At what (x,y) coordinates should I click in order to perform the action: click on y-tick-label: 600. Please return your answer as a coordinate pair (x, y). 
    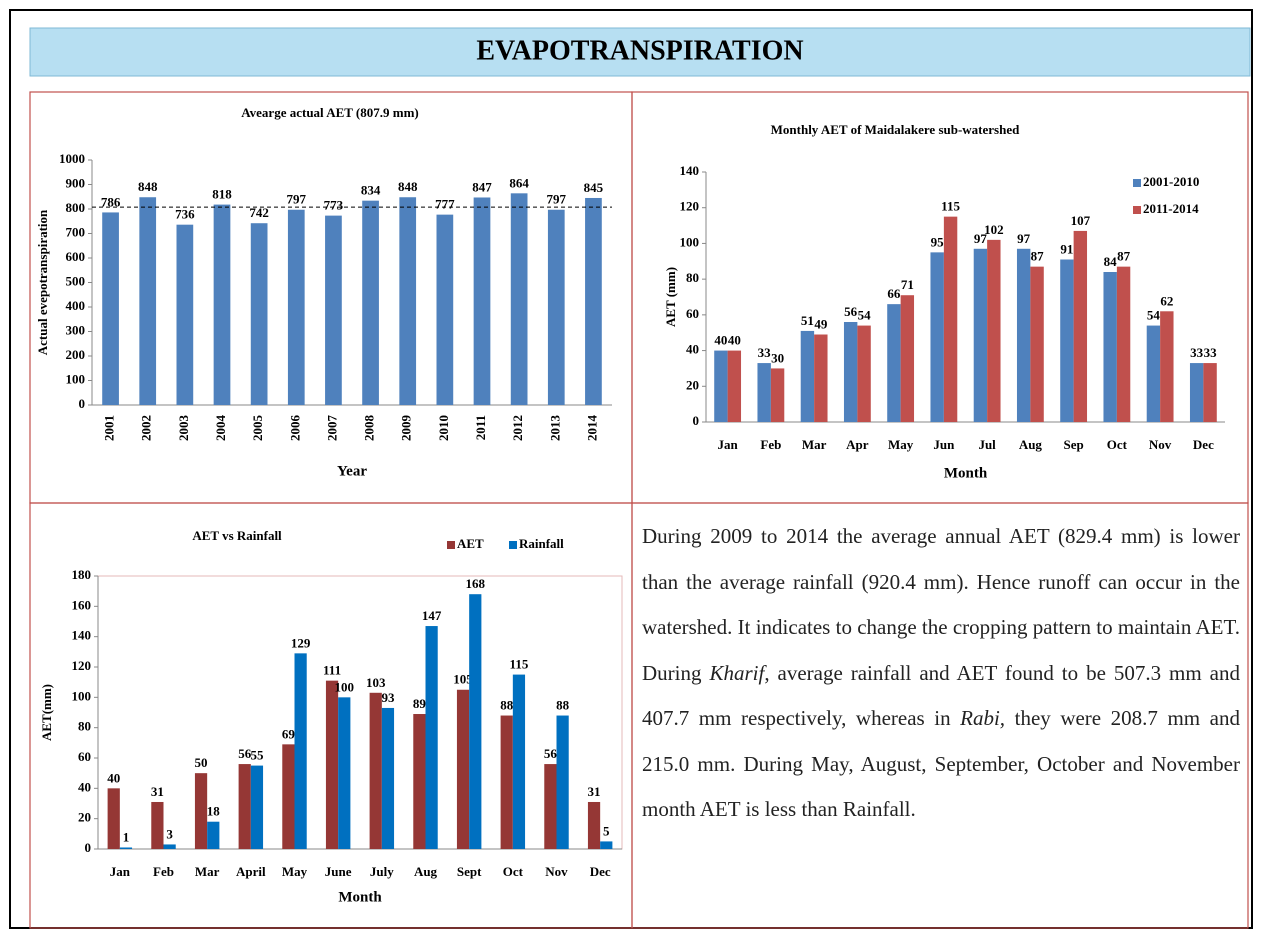
    Looking at the image, I should click on (76, 256).